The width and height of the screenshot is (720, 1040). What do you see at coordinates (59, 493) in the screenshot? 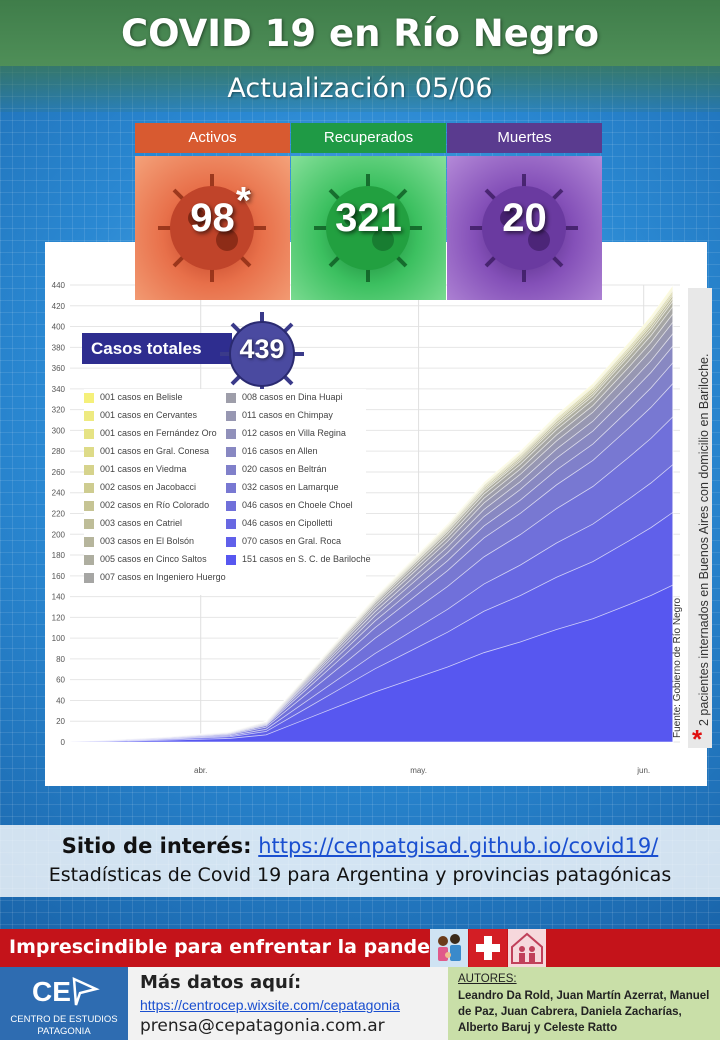
I see `y-tick-label: 240` at bounding box center [59, 493].